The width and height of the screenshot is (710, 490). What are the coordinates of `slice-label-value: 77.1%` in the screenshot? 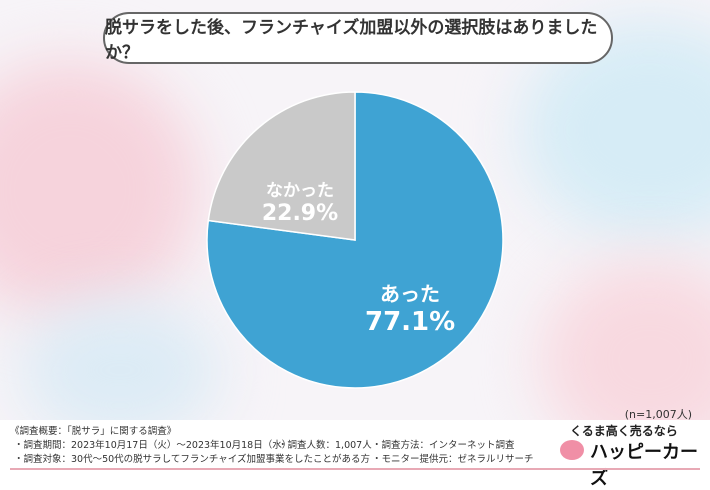 It's located at (410, 322).